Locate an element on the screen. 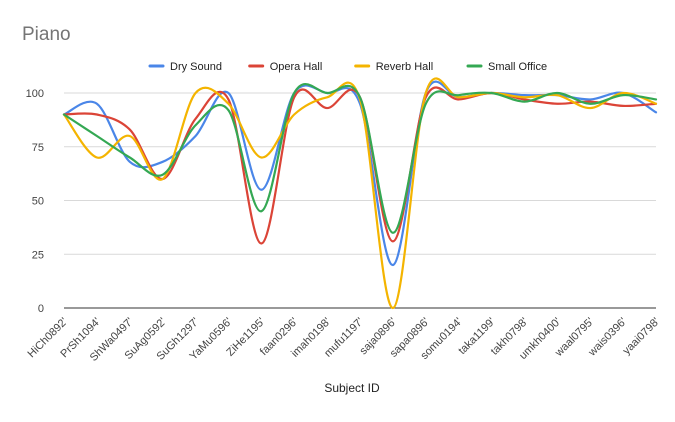 The height and width of the screenshot is (422, 675). y-tick-label: 0 is located at coordinates (41, 309).